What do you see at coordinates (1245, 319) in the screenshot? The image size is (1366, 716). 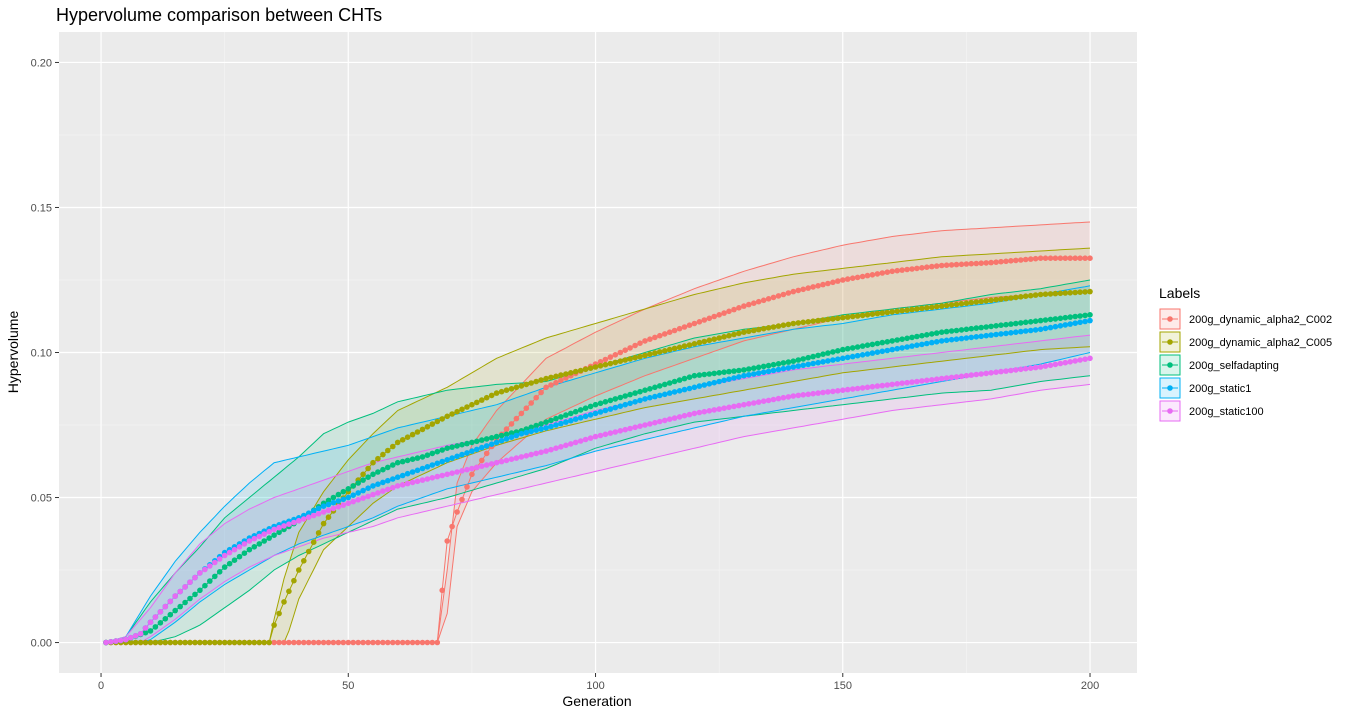 I see `legend-item-200g_dynamic_alpha2_C002: 200g_dynamic_alpha2_C002` at bounding box center [1245, 319].